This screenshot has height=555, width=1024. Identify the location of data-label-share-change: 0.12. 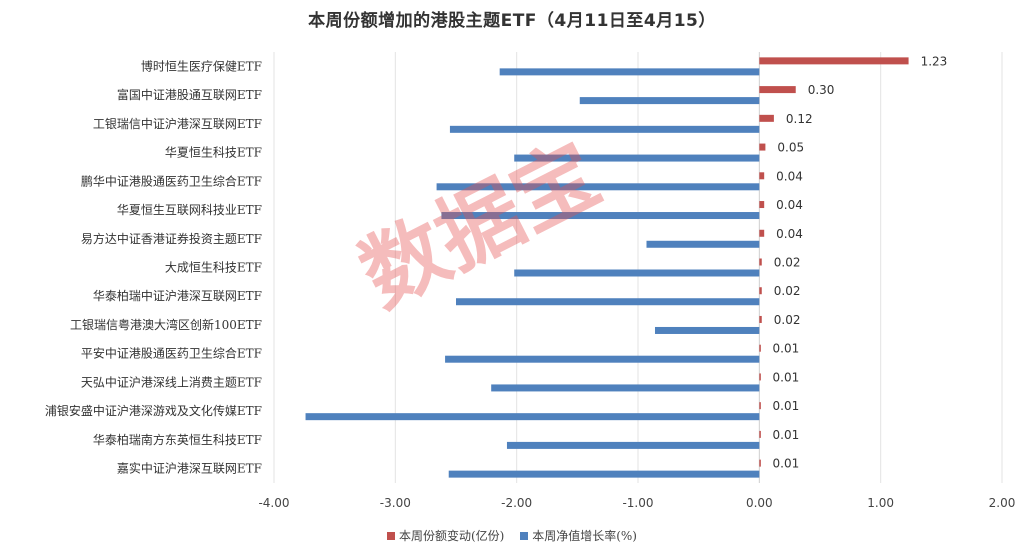
(799, 119).